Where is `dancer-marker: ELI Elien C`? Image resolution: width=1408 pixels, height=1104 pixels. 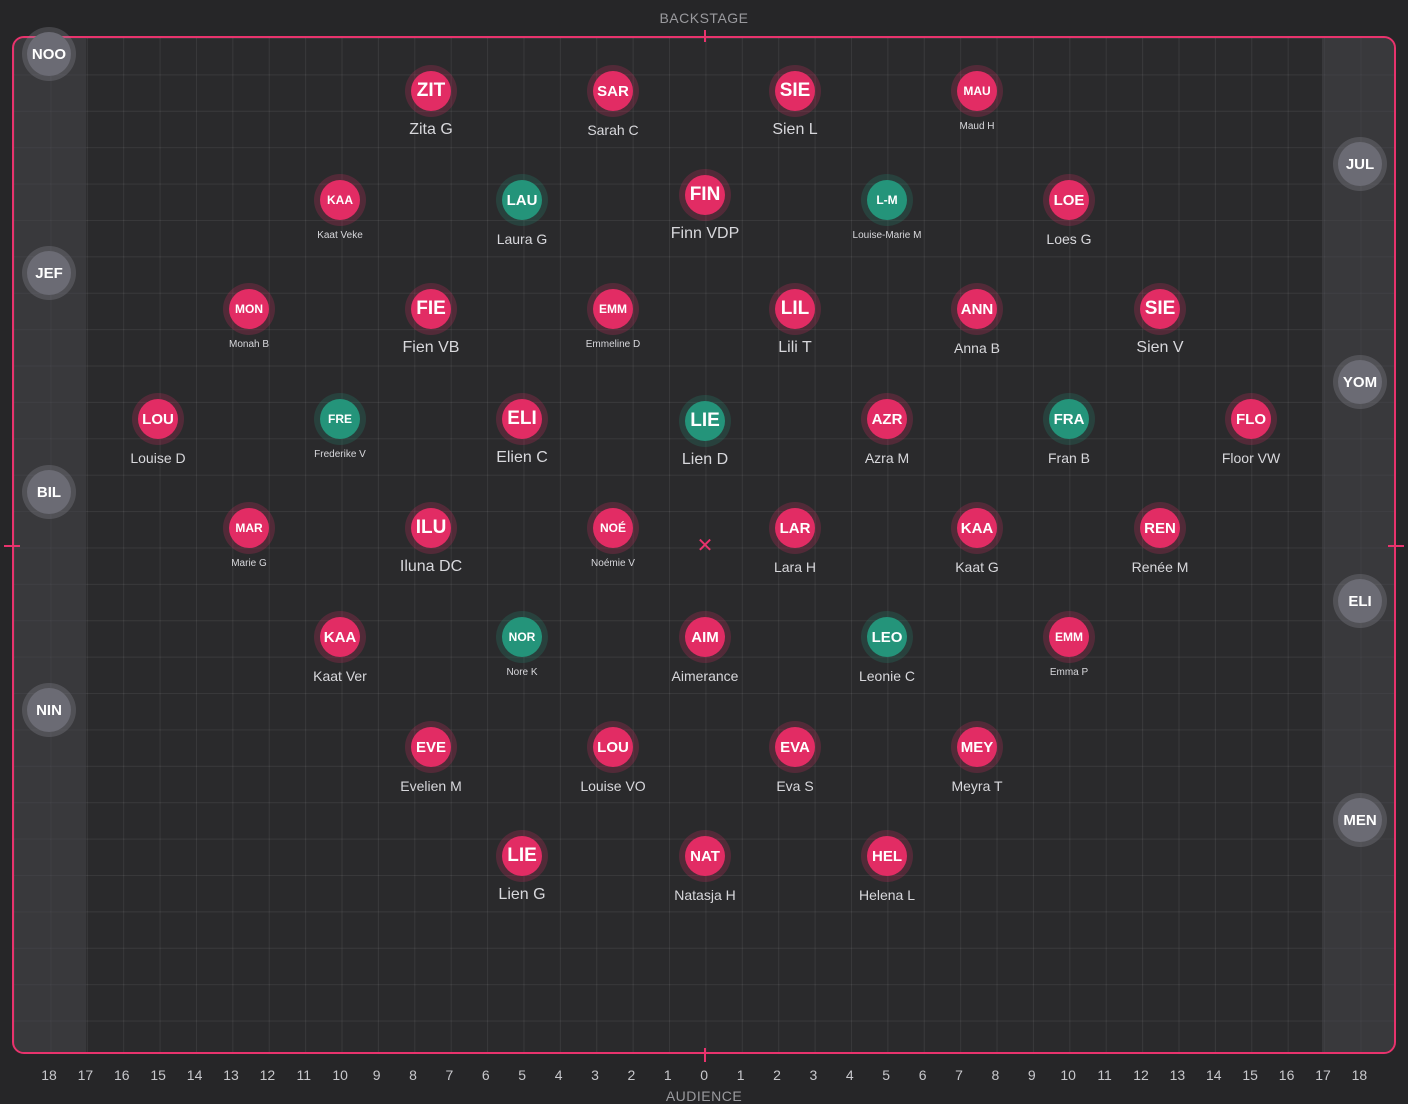
dancer-marker: ELI Elien C is located at coordinates (522, 432).